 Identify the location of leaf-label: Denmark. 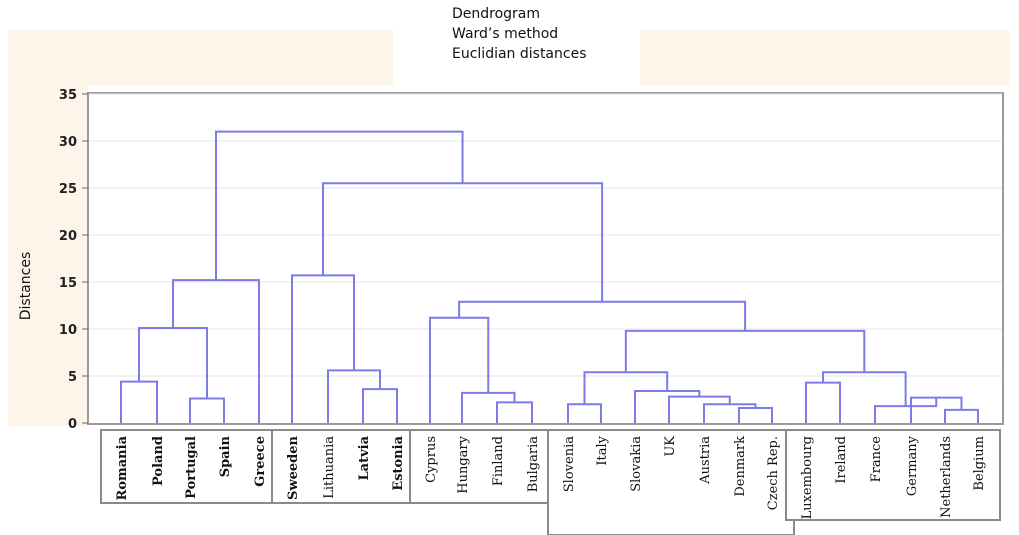
(740, 466).